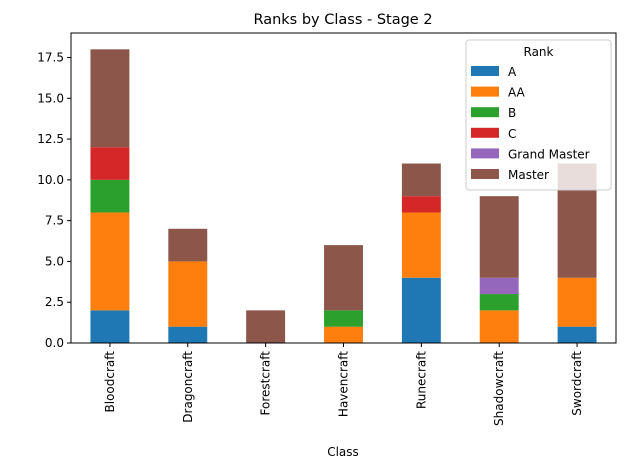 Image resolution: width=630 pixels, height=475 pixels. What do you see at coordinates (188, 387) in the screenshot?
I see `x-tick-label: Dragoncraft` at bounding box center [188, 387].